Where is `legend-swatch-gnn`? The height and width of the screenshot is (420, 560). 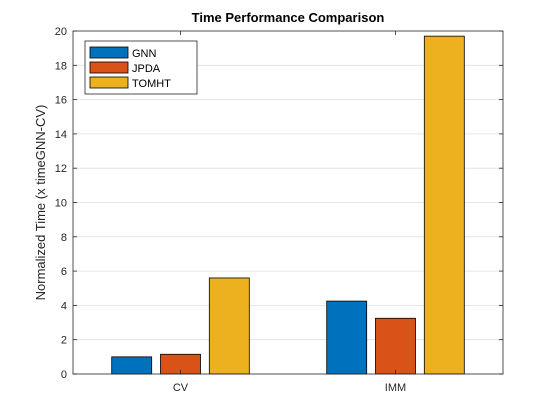
legend-swatch-gnn is located at coordinates (109, 52).